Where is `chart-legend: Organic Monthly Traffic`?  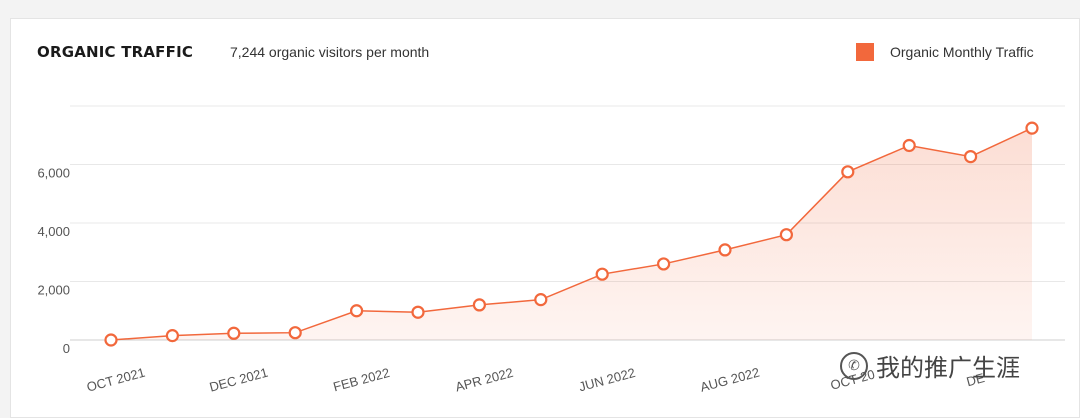
chart-legend: Organic Monthly Traffic is located at coordinates (945, 52).